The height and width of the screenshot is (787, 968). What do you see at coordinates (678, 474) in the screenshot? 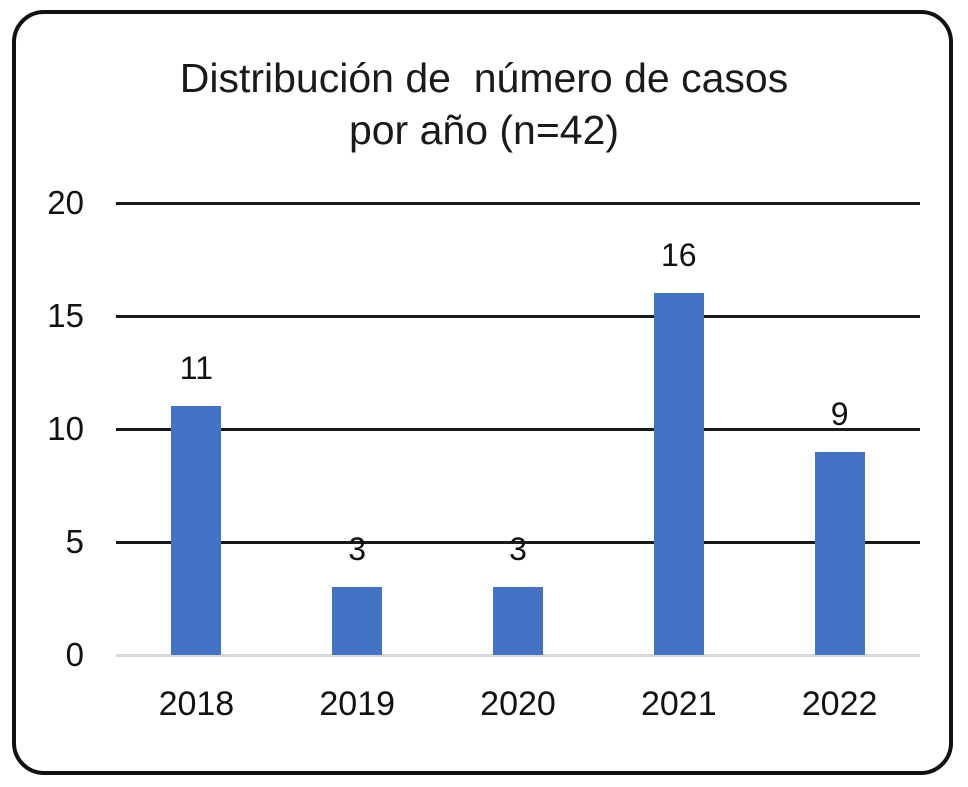
I see `bar-2021` at bounding box center [678, 474].